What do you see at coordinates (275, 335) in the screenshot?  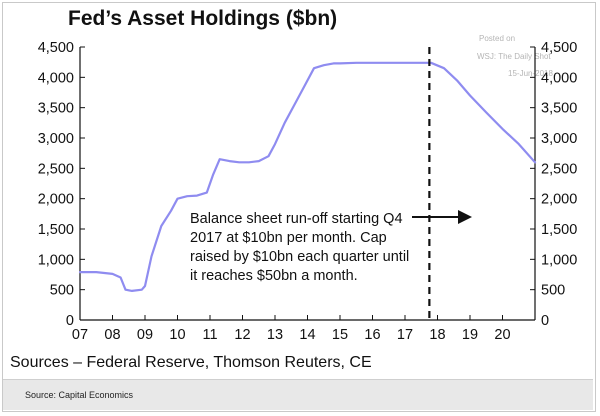 I see `x-tick-label: 13` at bounding box center [275, 335].